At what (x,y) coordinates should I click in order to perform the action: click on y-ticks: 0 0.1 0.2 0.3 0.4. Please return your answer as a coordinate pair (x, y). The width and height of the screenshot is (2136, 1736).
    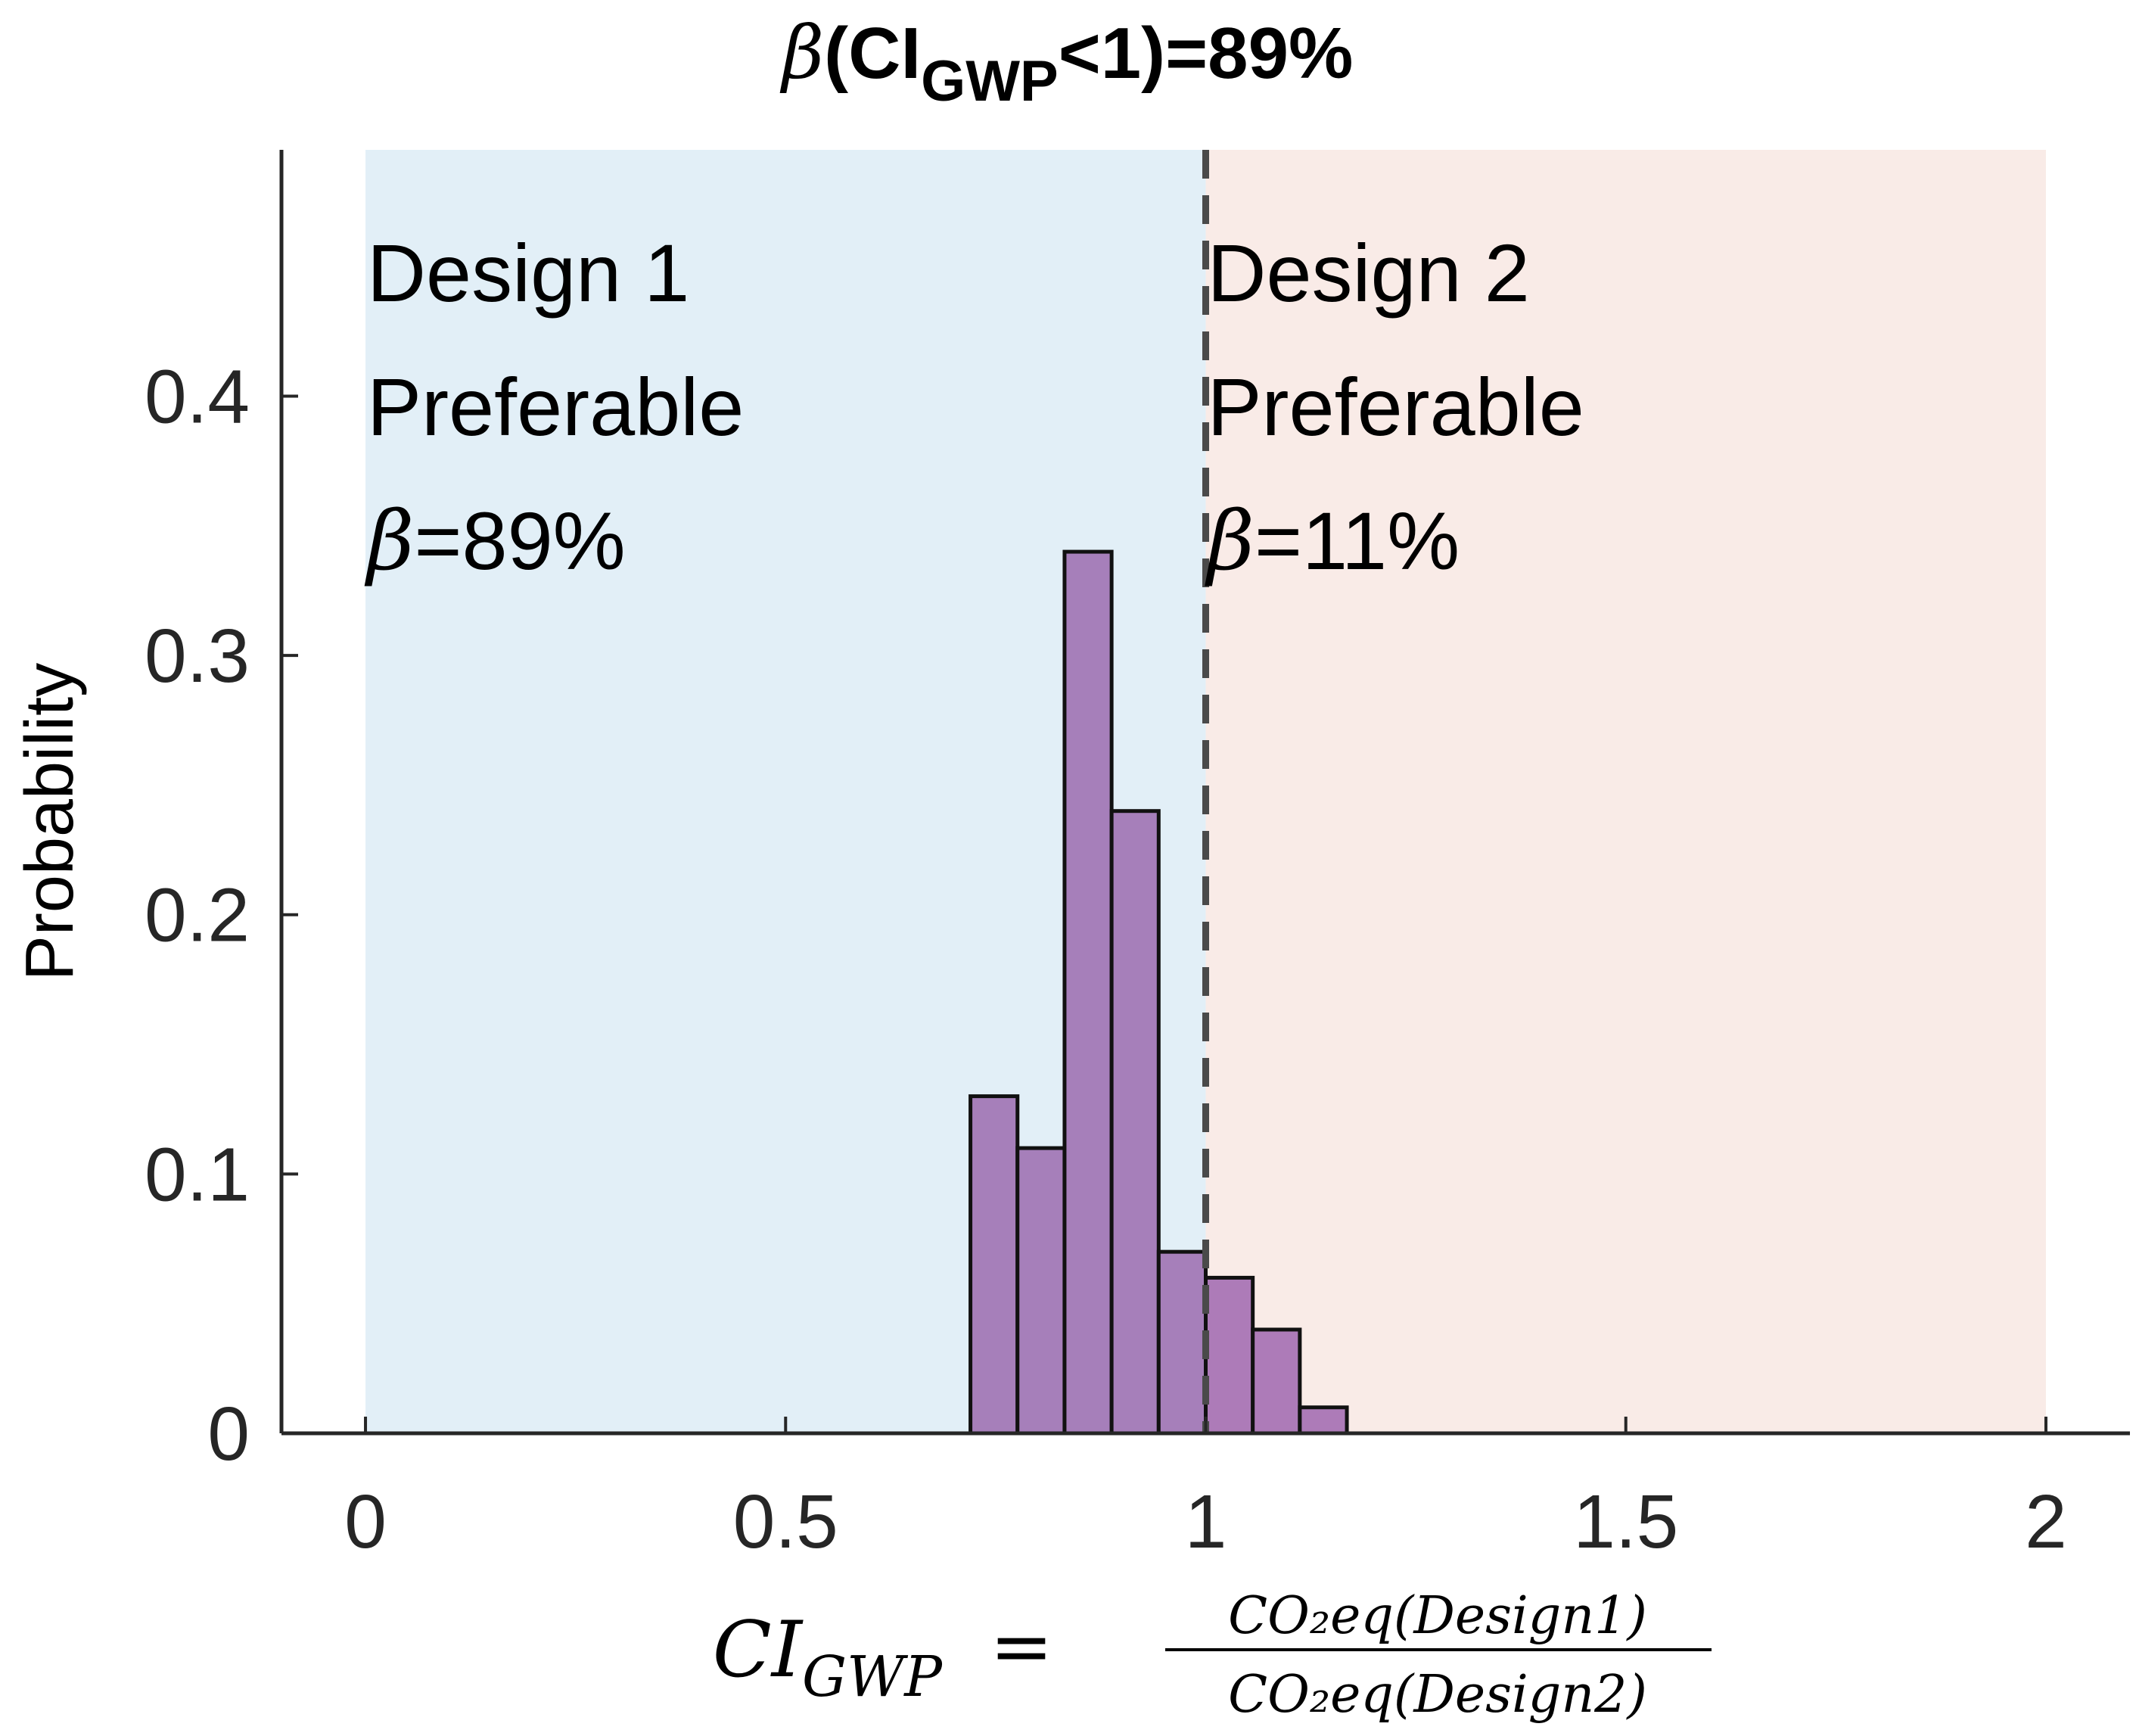
    Looking at the image, I should click on (221, 915).